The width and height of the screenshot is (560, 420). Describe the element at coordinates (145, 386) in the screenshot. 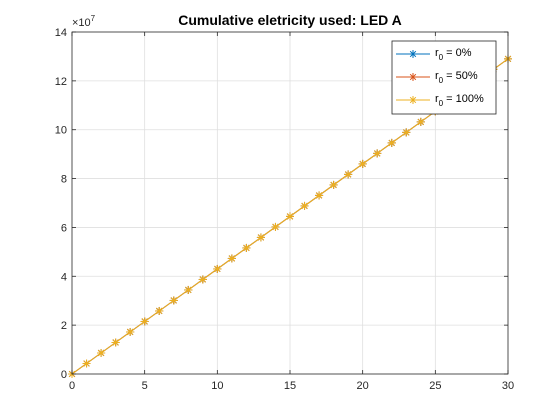

I see `x-tick-label: 5` at that location.